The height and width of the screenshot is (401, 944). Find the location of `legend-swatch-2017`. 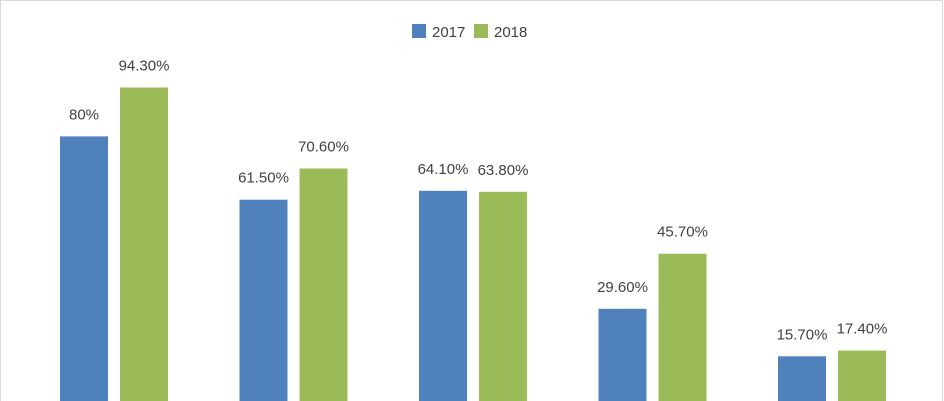

legend-swatch-2017 is located at coordinates (419, 31).